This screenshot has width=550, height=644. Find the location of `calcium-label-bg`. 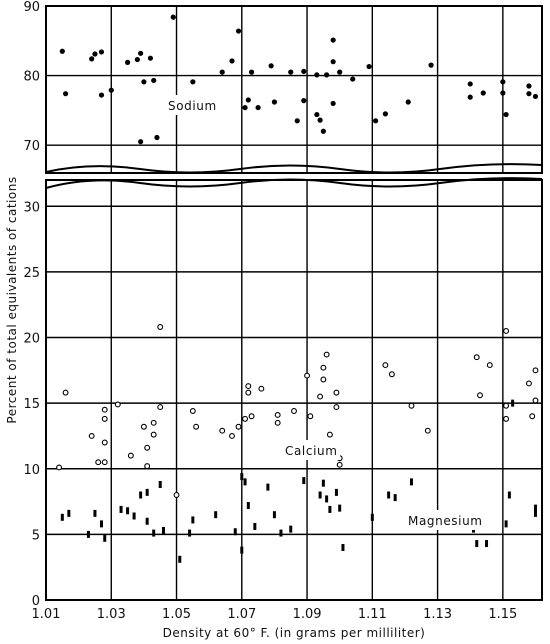

calcium-label-bg is located at coordinates (311, 450).